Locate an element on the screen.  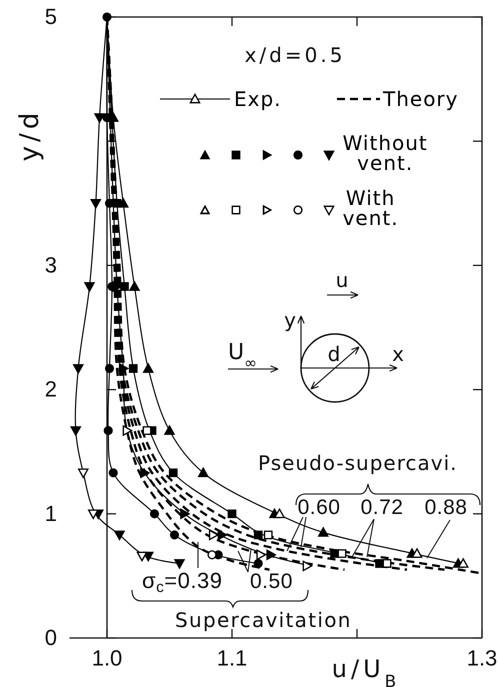
y-tick-label: 0 is located at coordinates (50, 637).